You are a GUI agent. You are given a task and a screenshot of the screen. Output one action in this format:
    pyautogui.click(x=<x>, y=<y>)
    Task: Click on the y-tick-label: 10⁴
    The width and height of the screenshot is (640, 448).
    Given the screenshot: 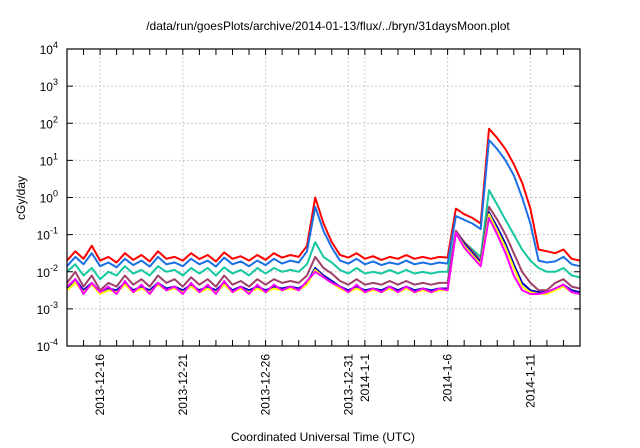 What is the action you would take?
    pyautogui.click(x=49, y=48)
    